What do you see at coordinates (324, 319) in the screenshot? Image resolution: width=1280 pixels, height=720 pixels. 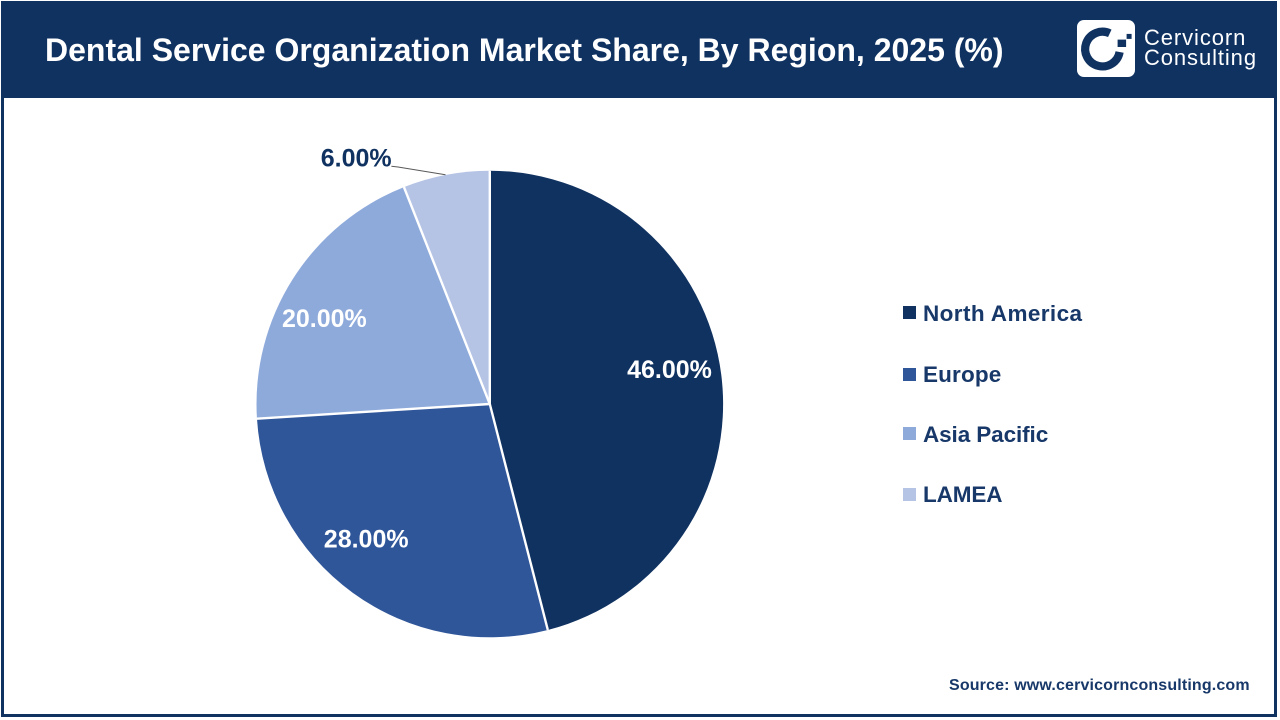 I see `svg-text: 20.00%` at bounding box center [324, 319].